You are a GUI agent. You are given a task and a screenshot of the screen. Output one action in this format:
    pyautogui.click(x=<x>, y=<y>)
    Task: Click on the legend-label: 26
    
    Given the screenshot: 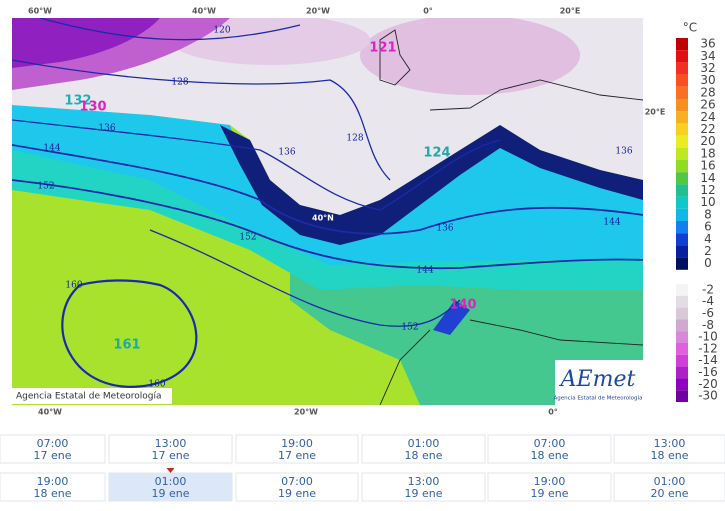 What is the action you would take?
    pyautogui.click(x=707, y=105)
    